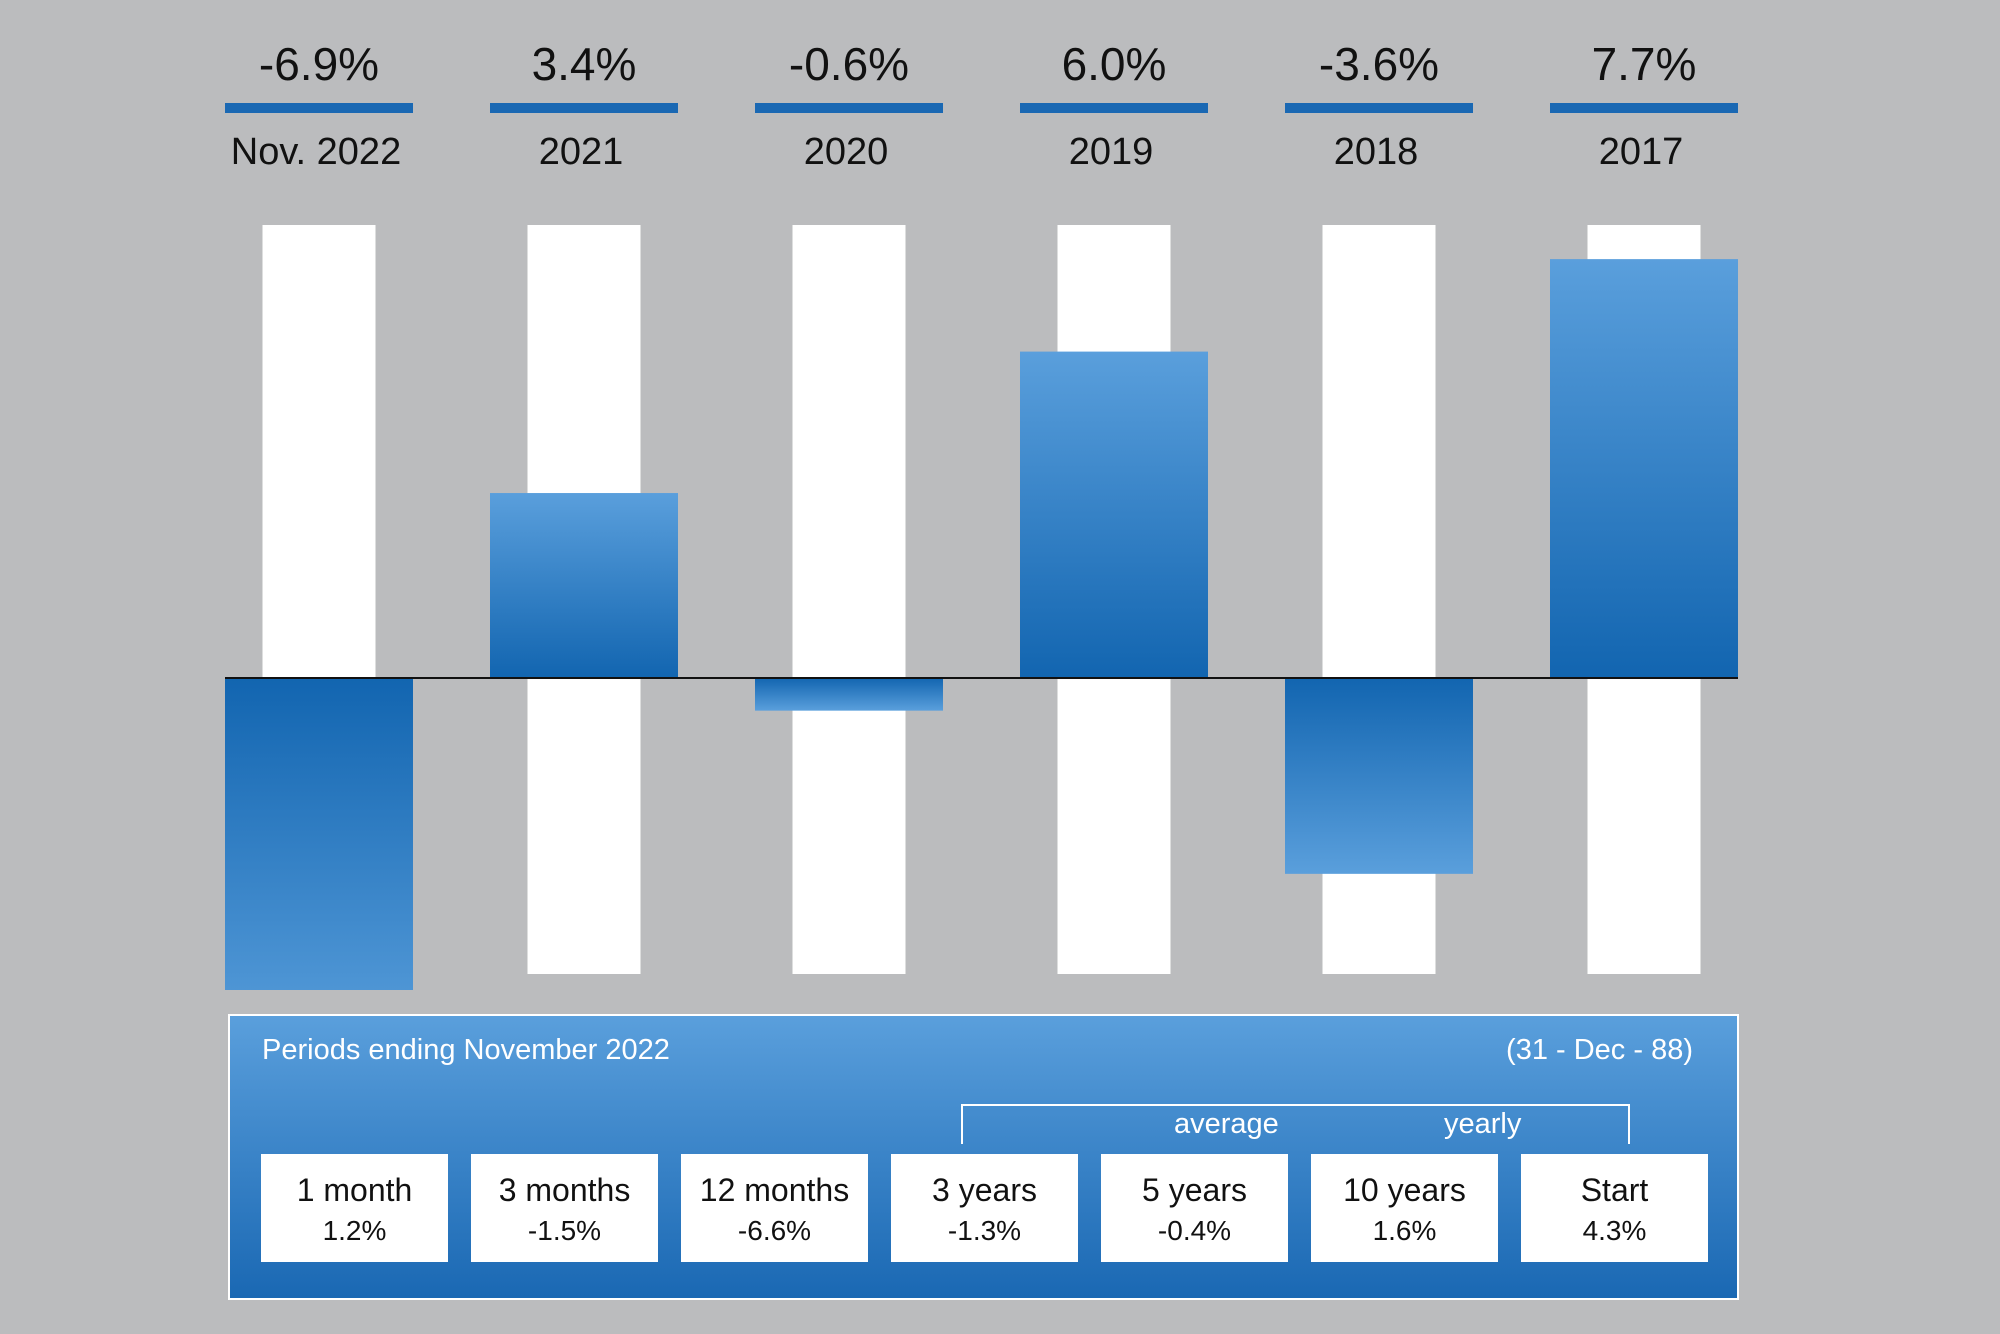  I want to click on category-label-nov-2022: Nov. 2022, so click(316, 152).